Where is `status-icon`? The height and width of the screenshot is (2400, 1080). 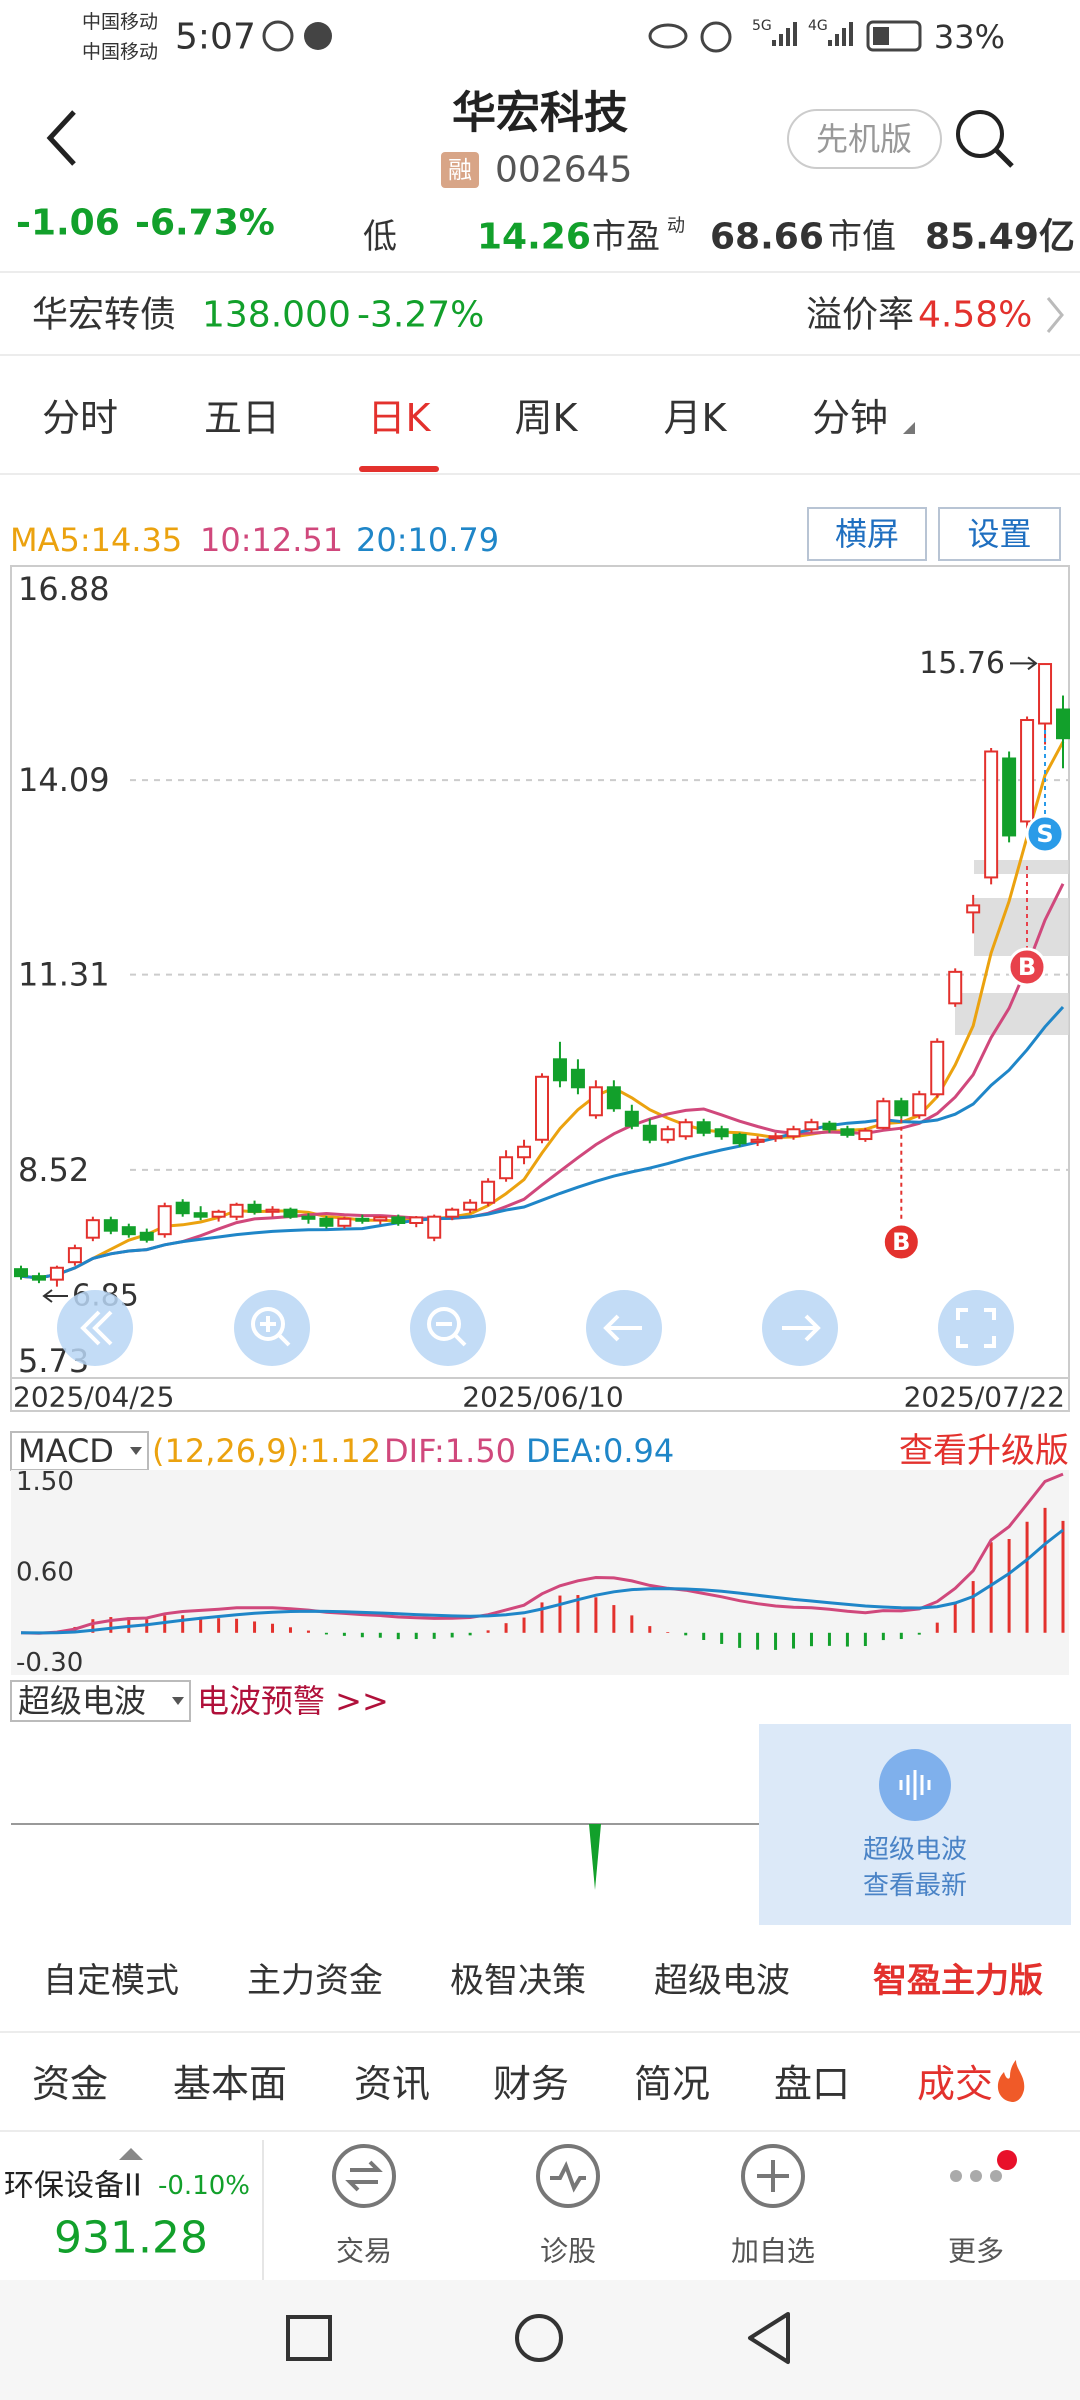 status-icon is located at coordinates (278, 36).